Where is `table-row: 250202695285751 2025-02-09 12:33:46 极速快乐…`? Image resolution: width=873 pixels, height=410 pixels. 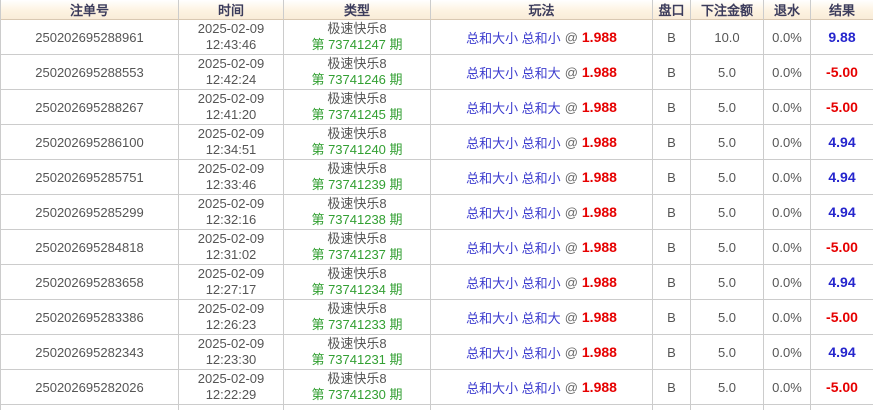 table-row: 250202695285751 2025-02-09 12:33:46 极速快乐… is located at coordinates (437, 177).